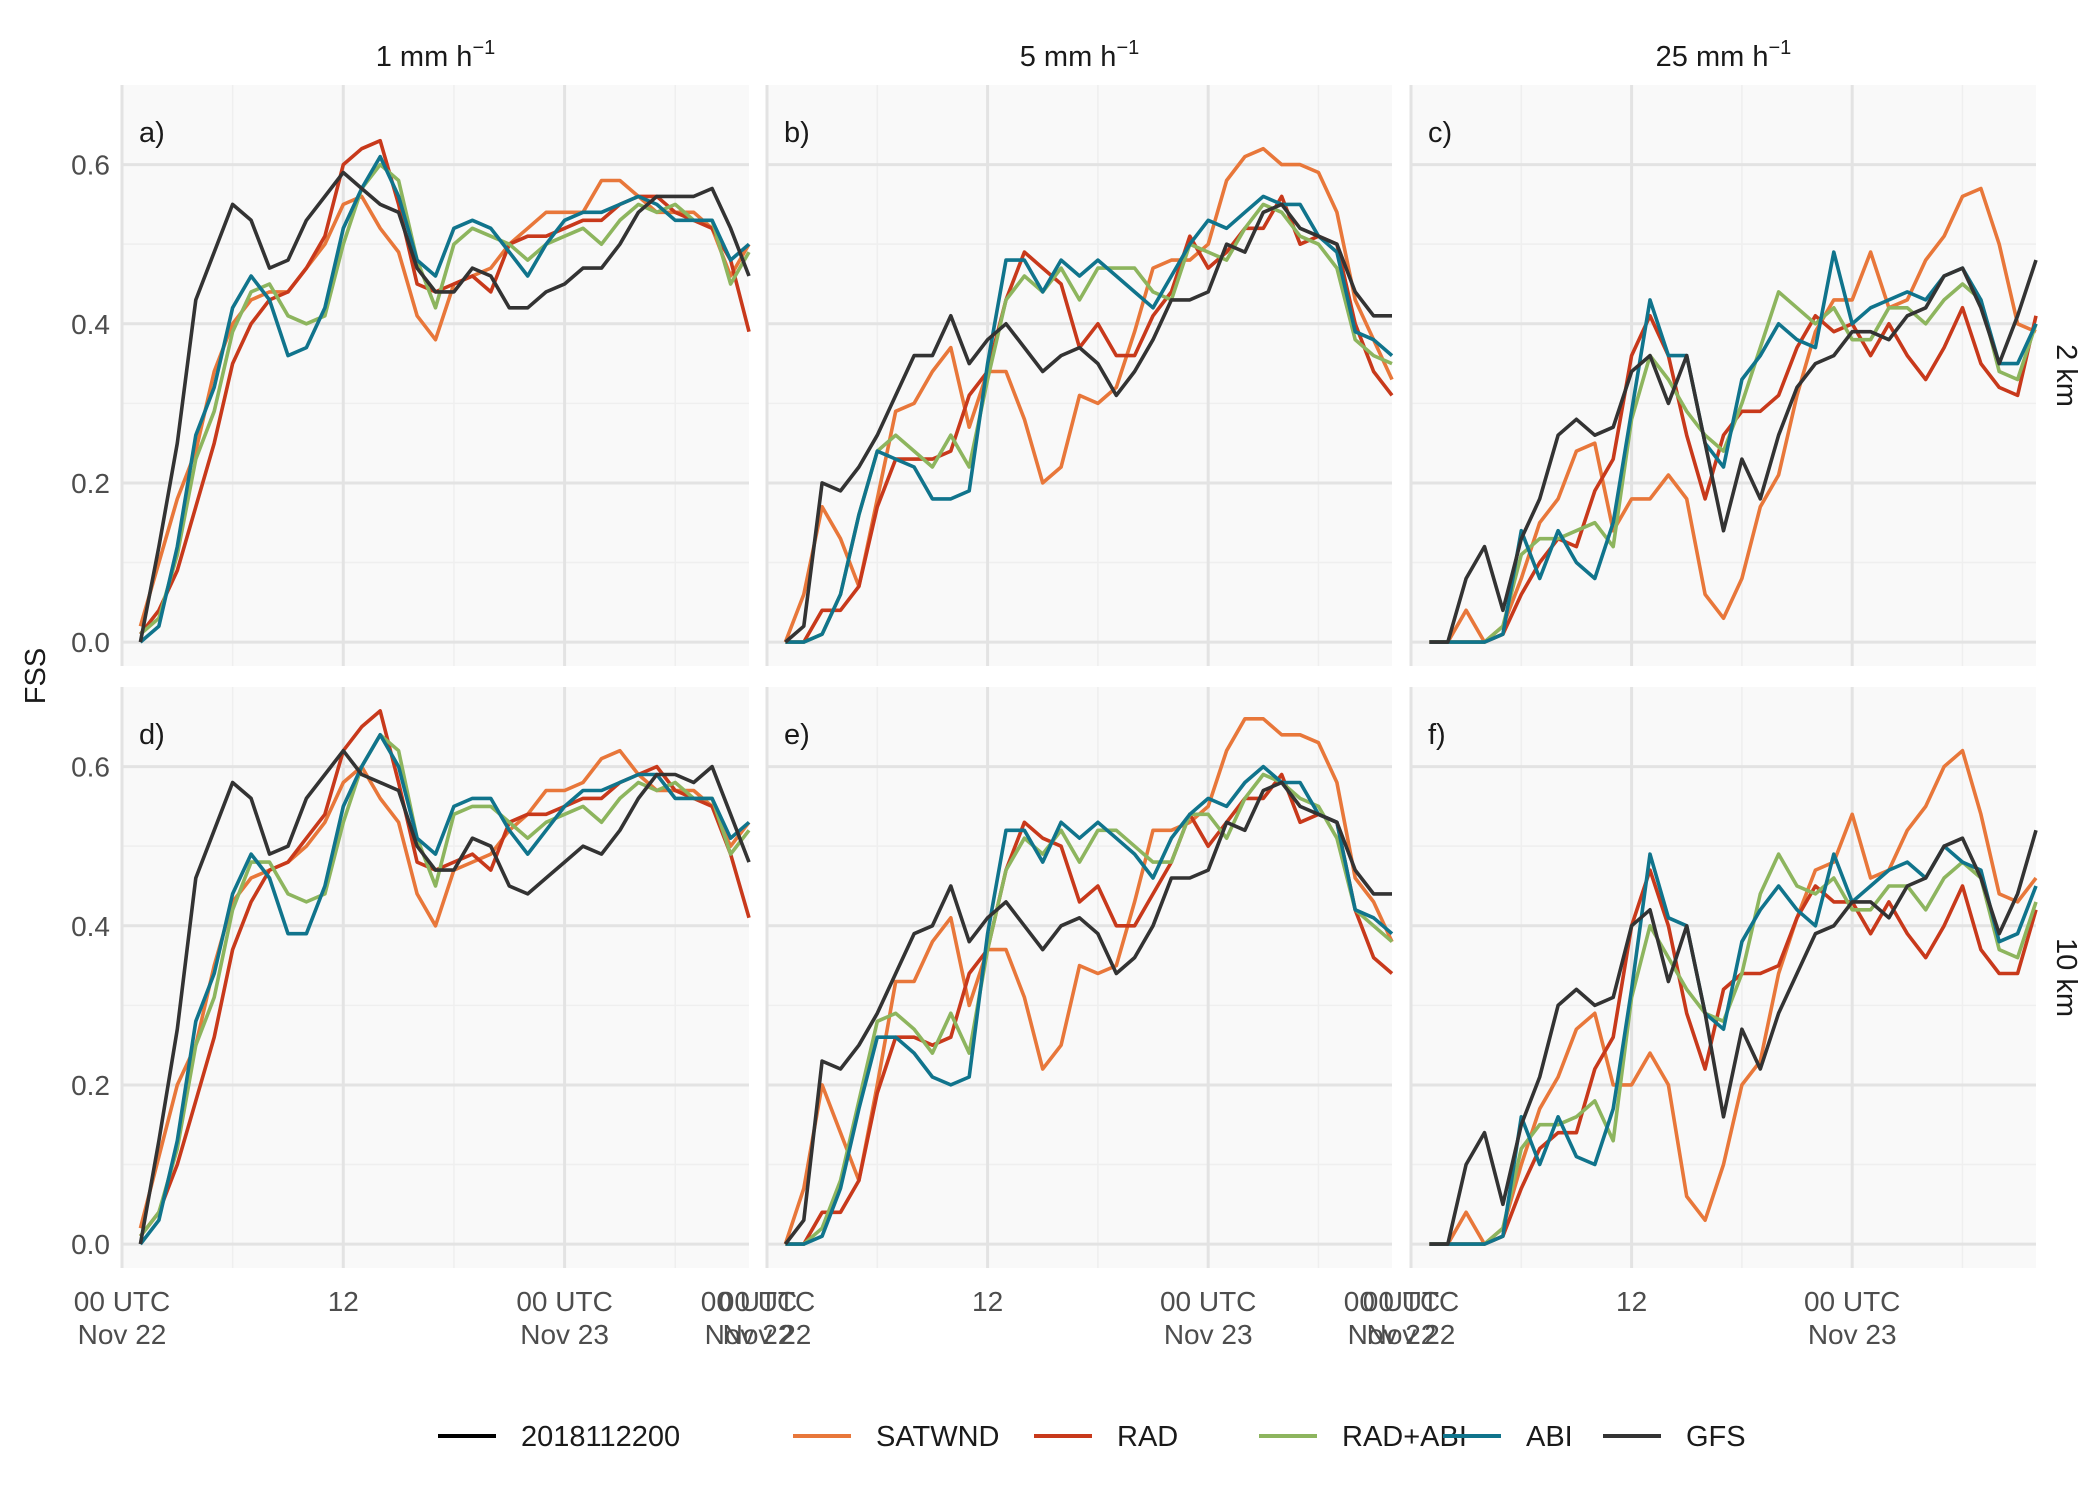 This screenshot has width=2100, height=1500. Describe the element at coordinates (1437, 735) in the screenshot. I see `panel-tag: f)` at that location.